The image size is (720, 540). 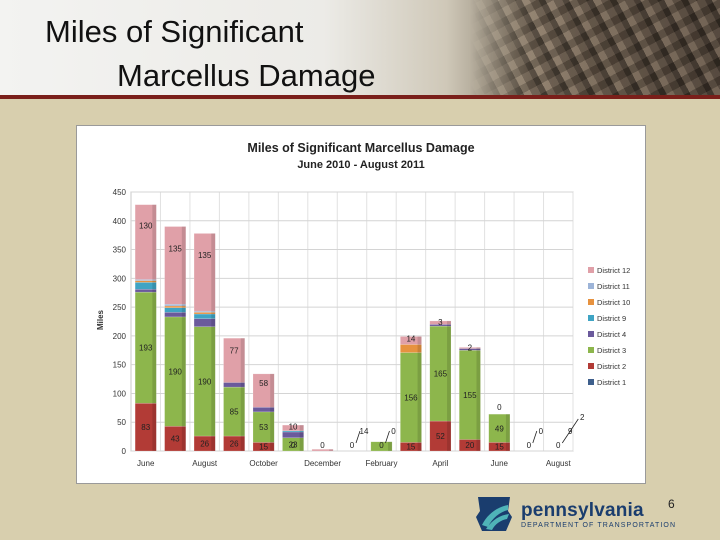 I want to click on data-label: 58, so click(x=263, y=383).